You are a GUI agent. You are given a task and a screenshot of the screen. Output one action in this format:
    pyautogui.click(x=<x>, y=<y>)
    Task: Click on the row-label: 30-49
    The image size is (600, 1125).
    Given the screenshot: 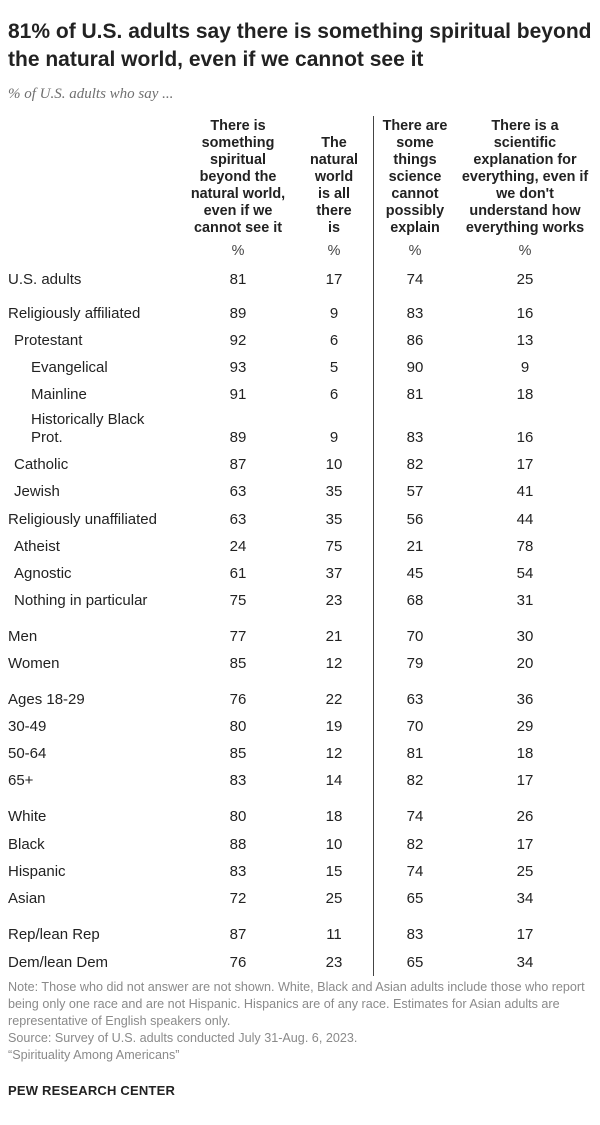 What is the action you would take?
    pyautogui.click(x=27, y=726)
    